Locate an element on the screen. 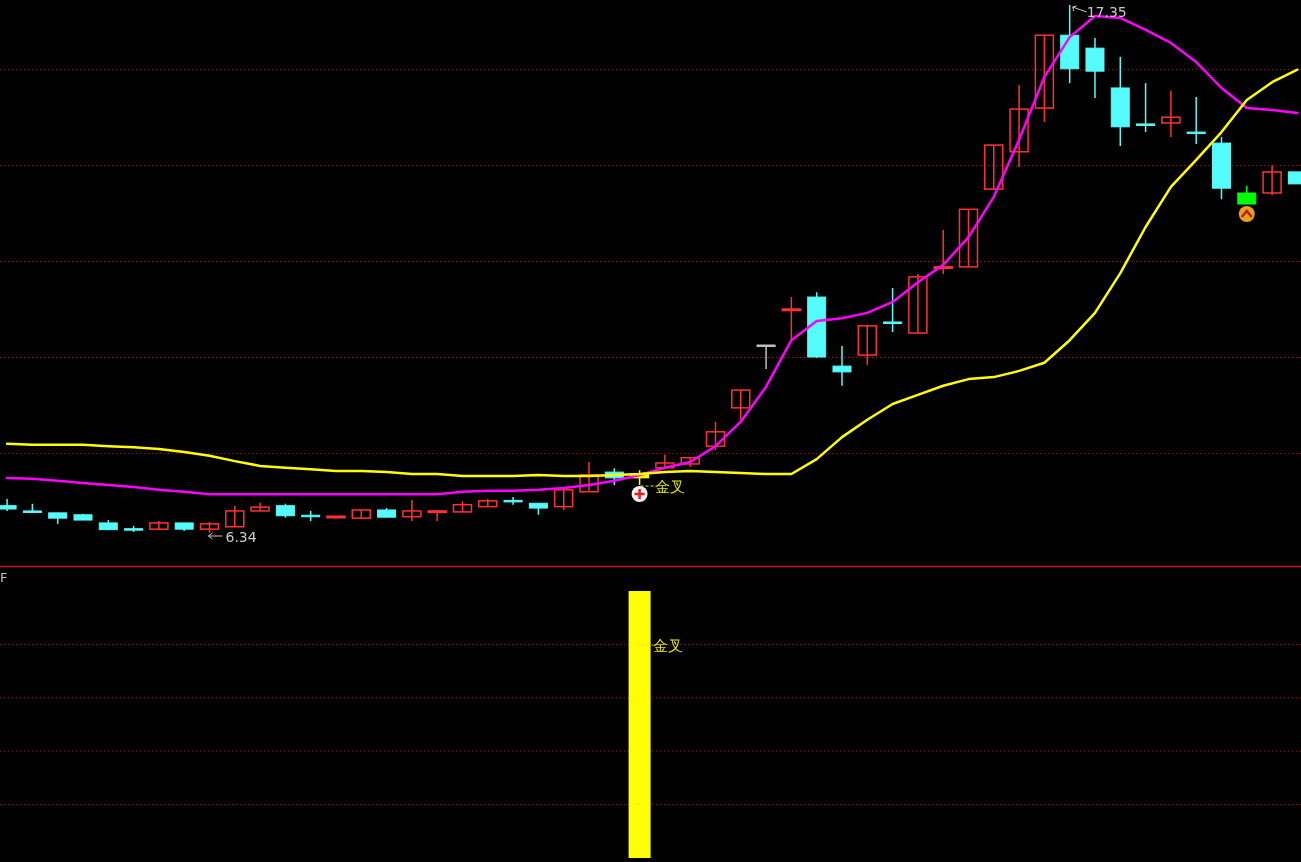  text: F is located at coordinates (4, 577).